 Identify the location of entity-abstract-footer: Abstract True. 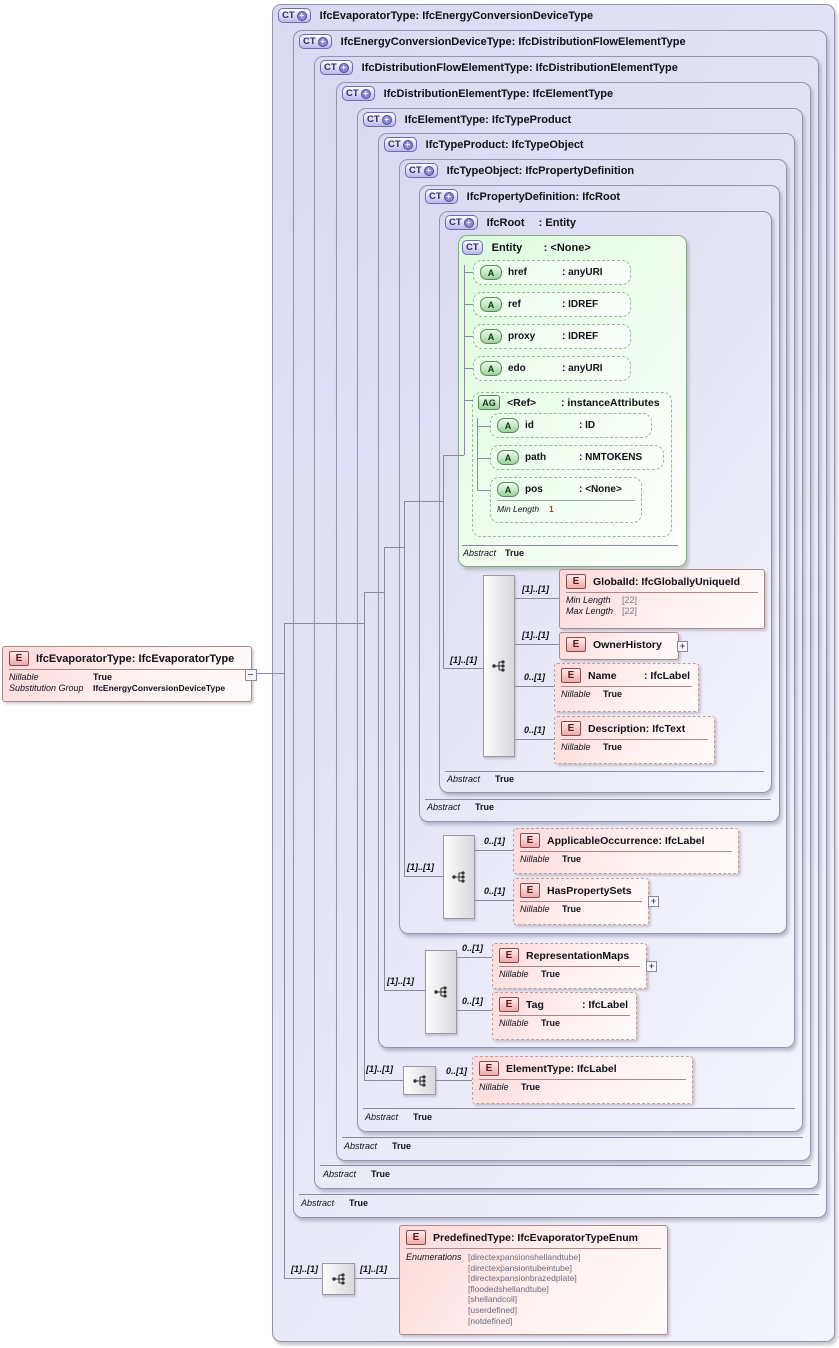
(494, 553).